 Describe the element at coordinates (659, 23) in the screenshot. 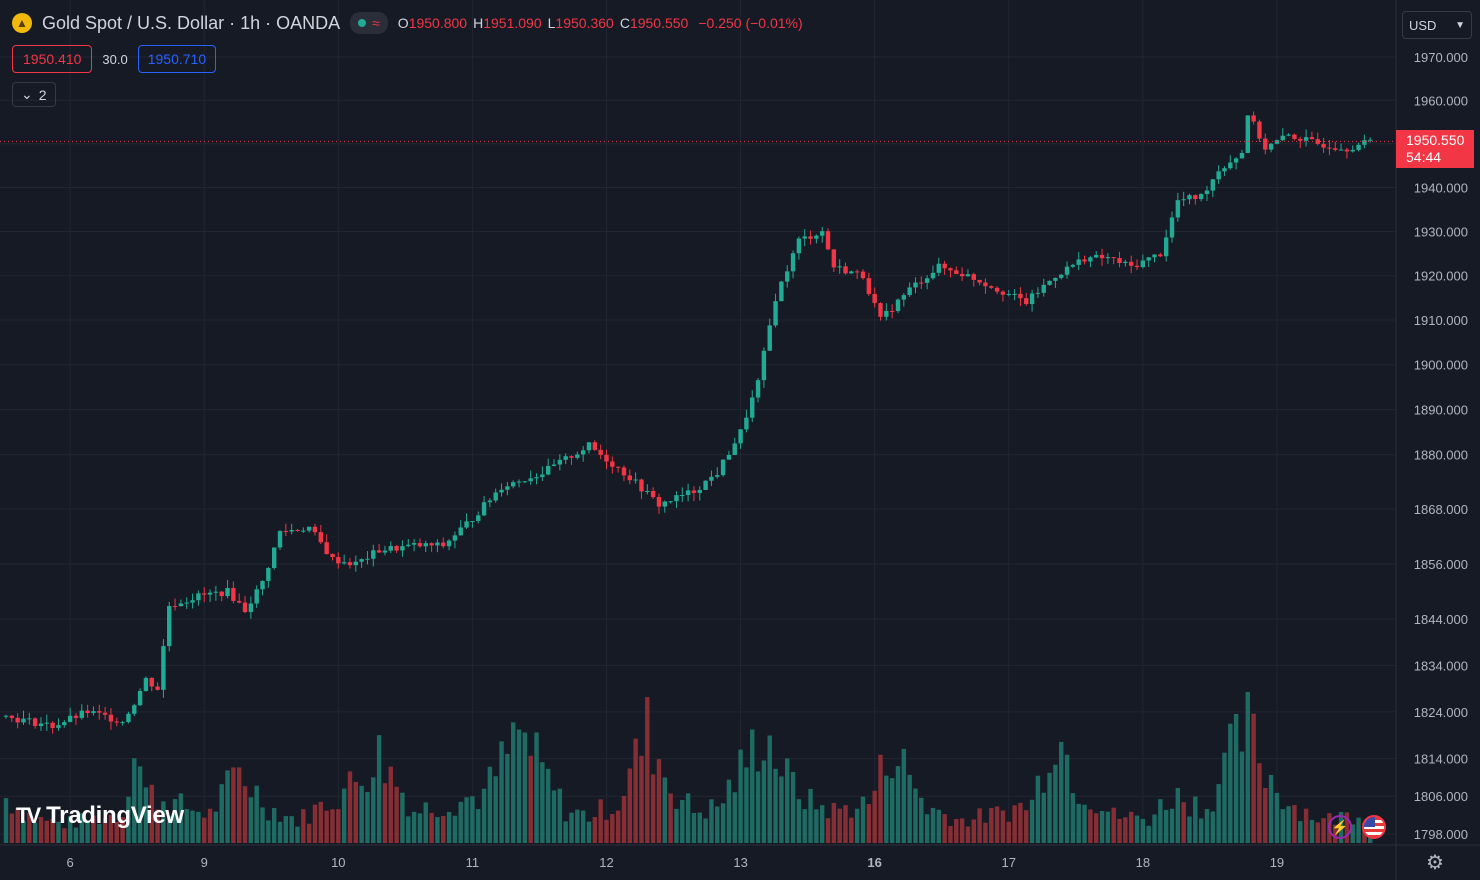

I see `close-value: 1950.550` at that location.